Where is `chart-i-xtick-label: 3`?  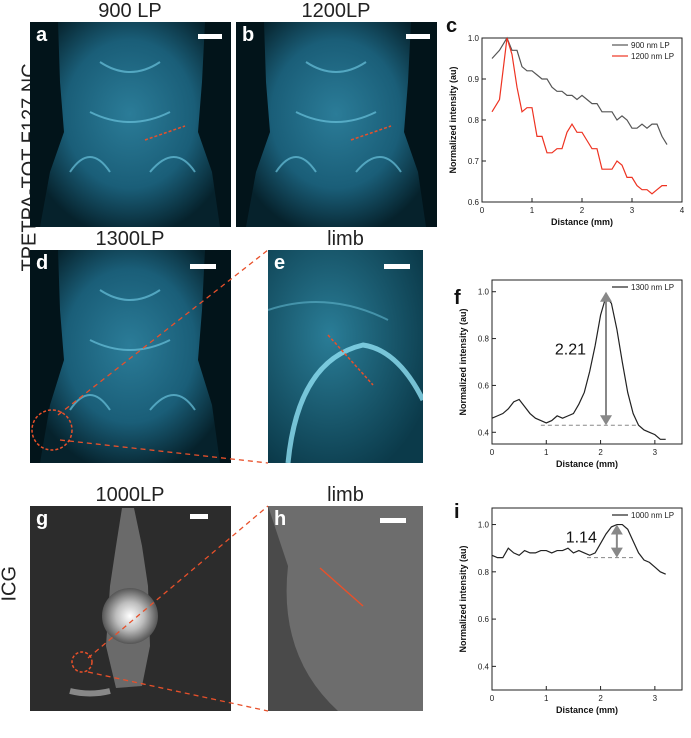
chart-i-xtick-label: 3 is located at coordinates (655, 698).